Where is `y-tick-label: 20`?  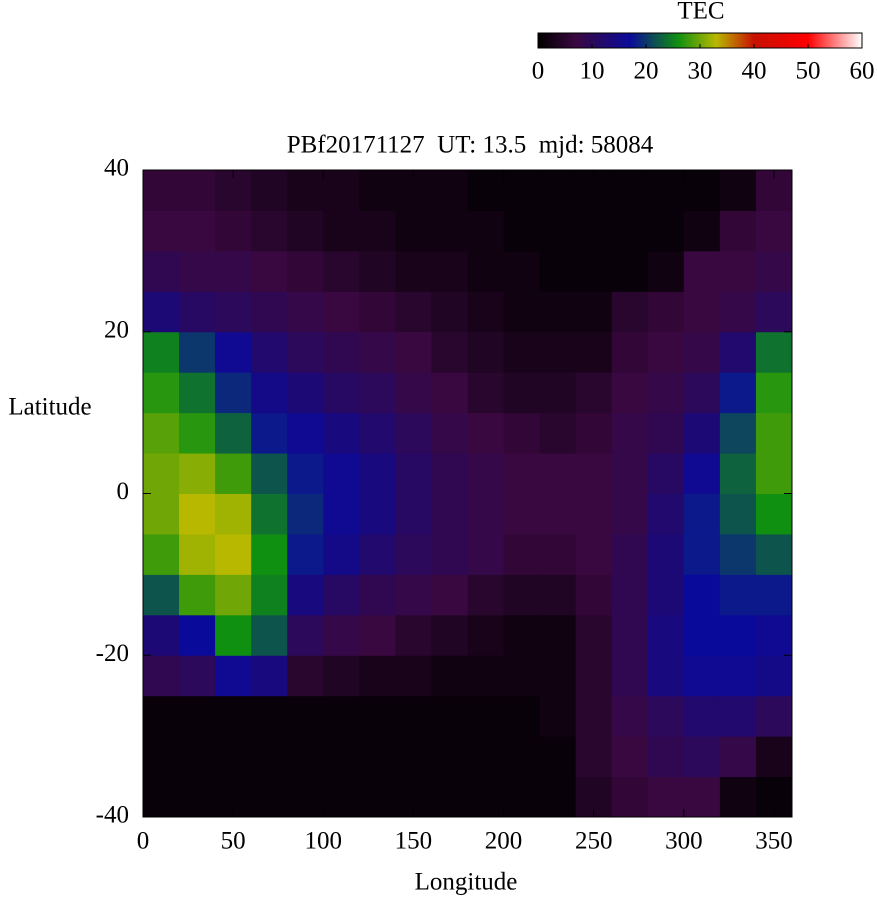 y-tick-label: 20 is located at coordinates (116, 329).